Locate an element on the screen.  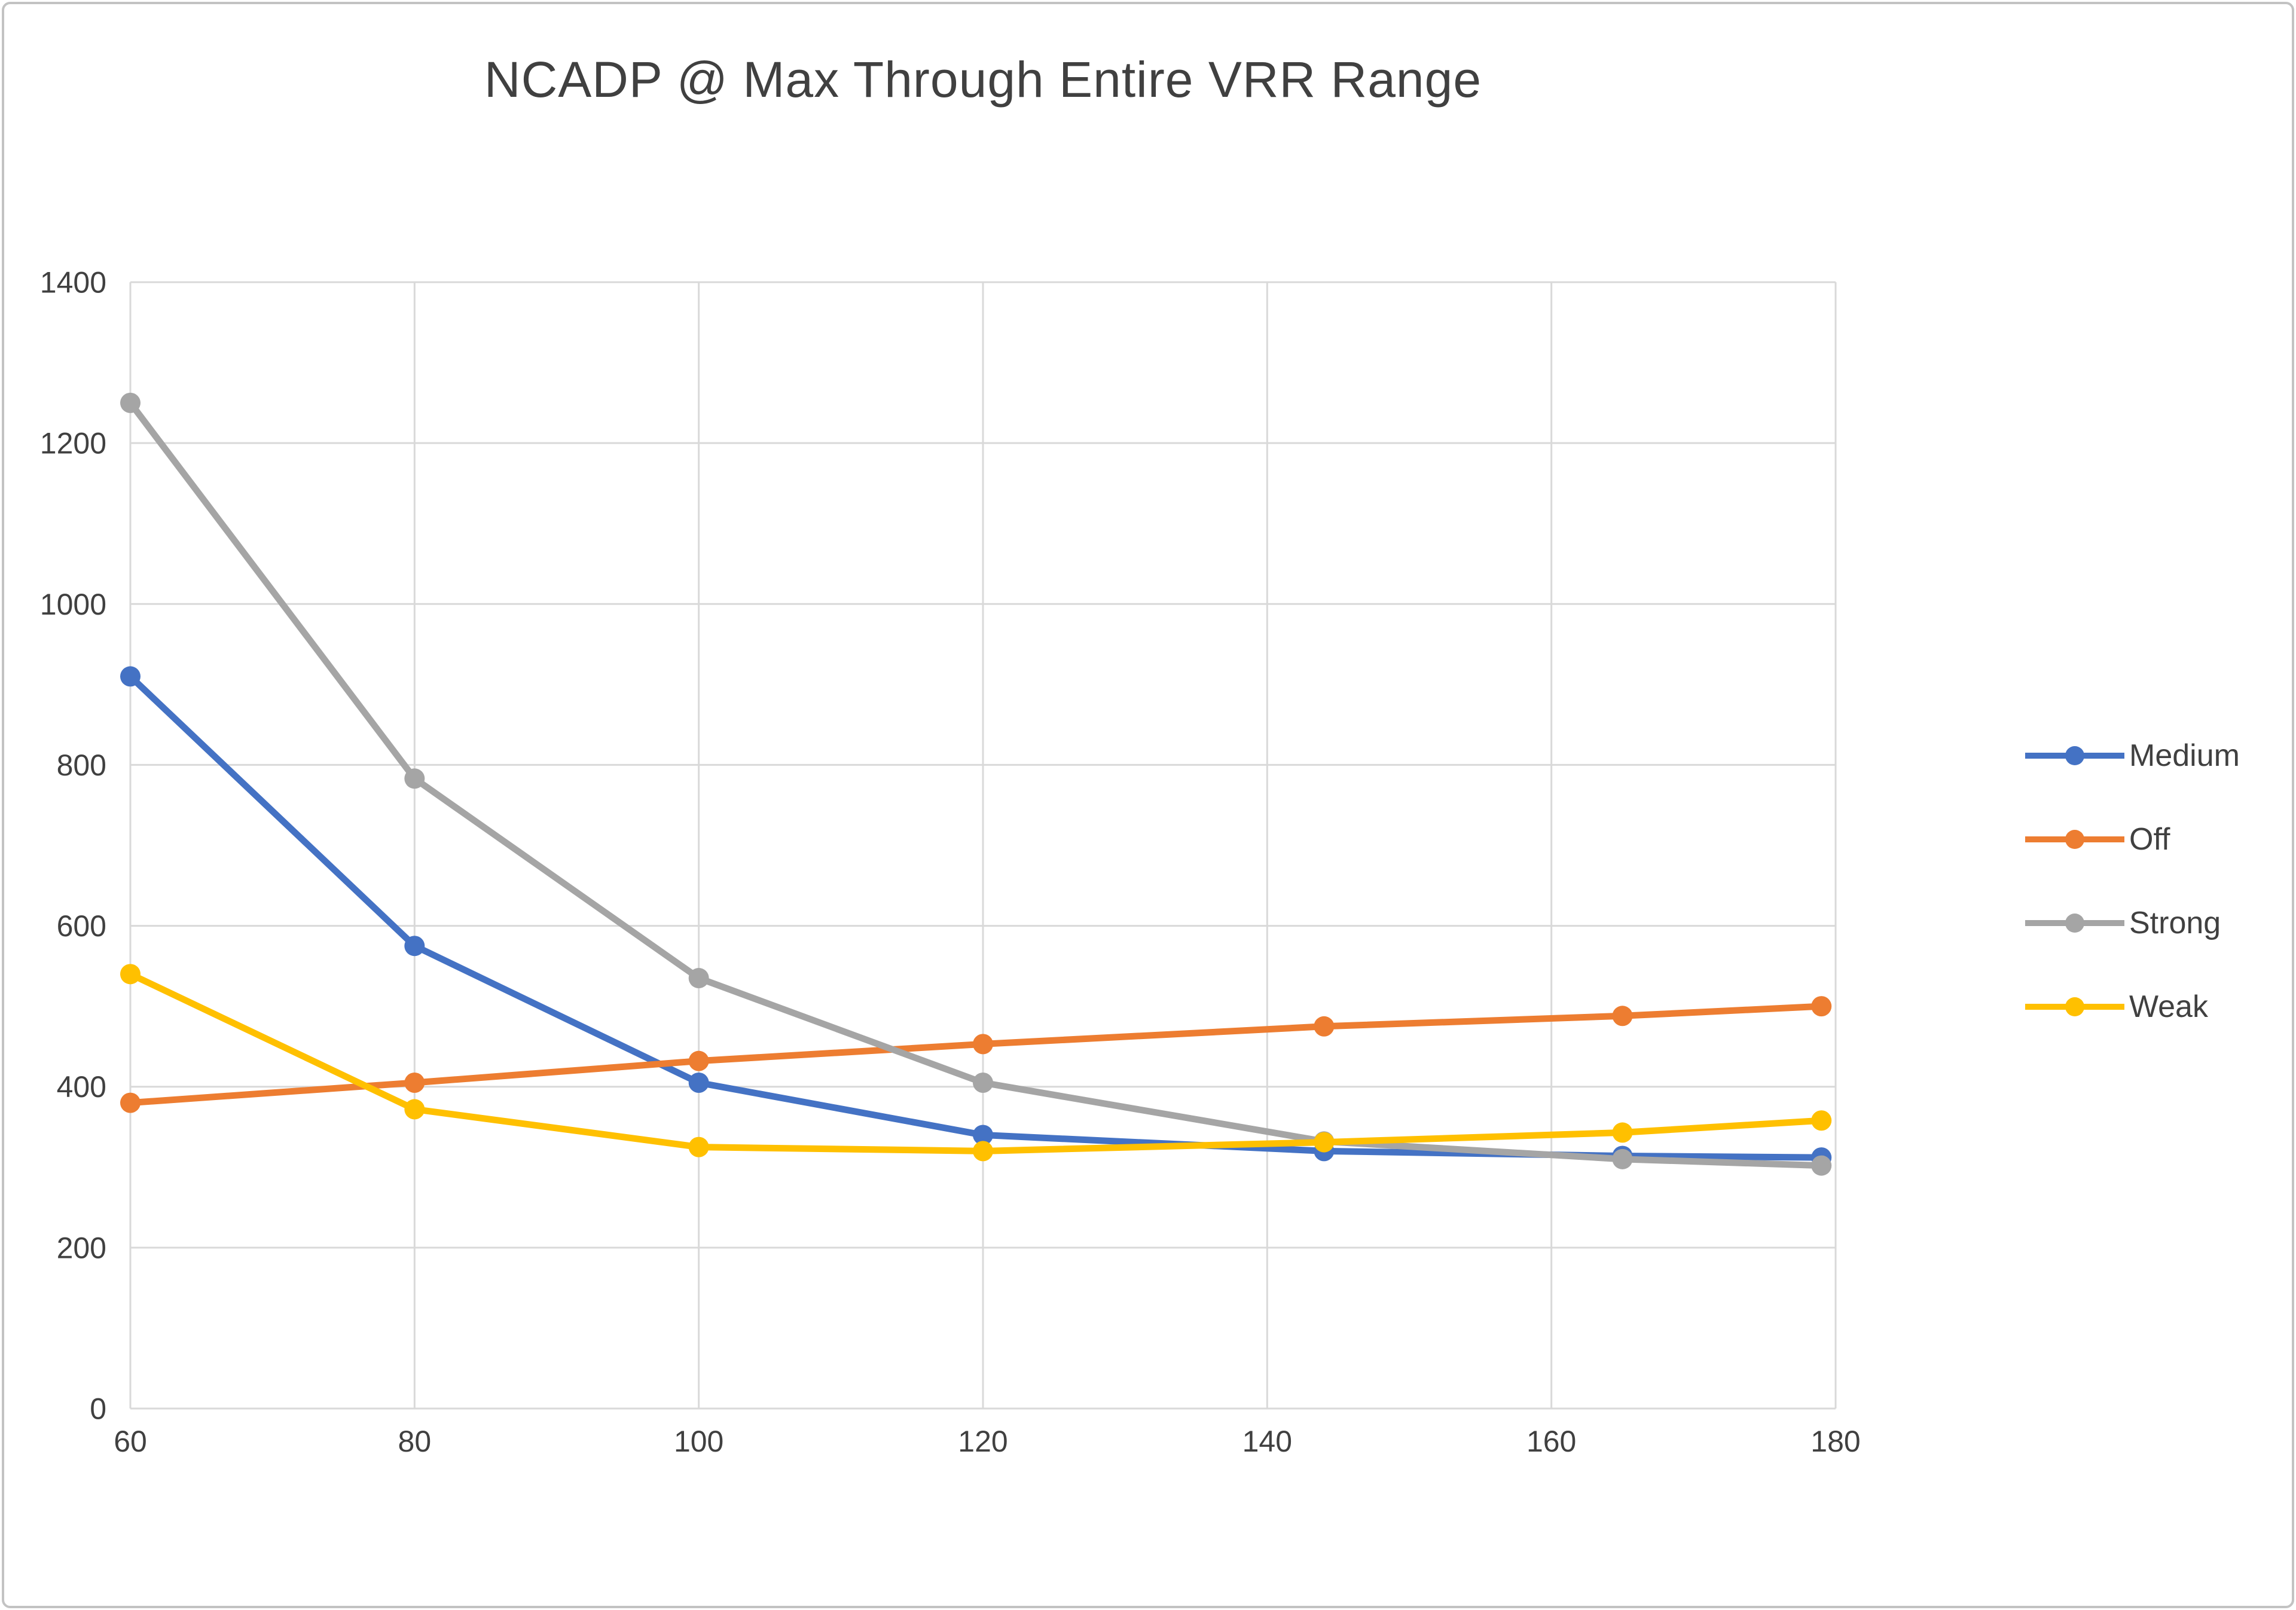
legend-label: Weak is located at coordinates (2168, 1007).